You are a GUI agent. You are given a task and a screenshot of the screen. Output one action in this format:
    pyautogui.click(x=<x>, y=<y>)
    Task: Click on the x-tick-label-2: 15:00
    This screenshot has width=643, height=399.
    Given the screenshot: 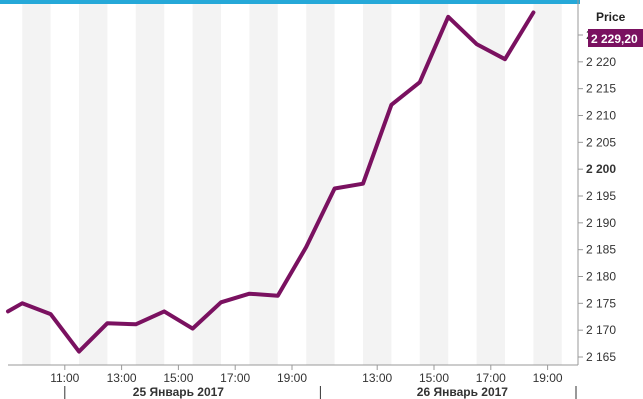 What is the action you would take?
    pyautogui.click(x=178, y=378)
    